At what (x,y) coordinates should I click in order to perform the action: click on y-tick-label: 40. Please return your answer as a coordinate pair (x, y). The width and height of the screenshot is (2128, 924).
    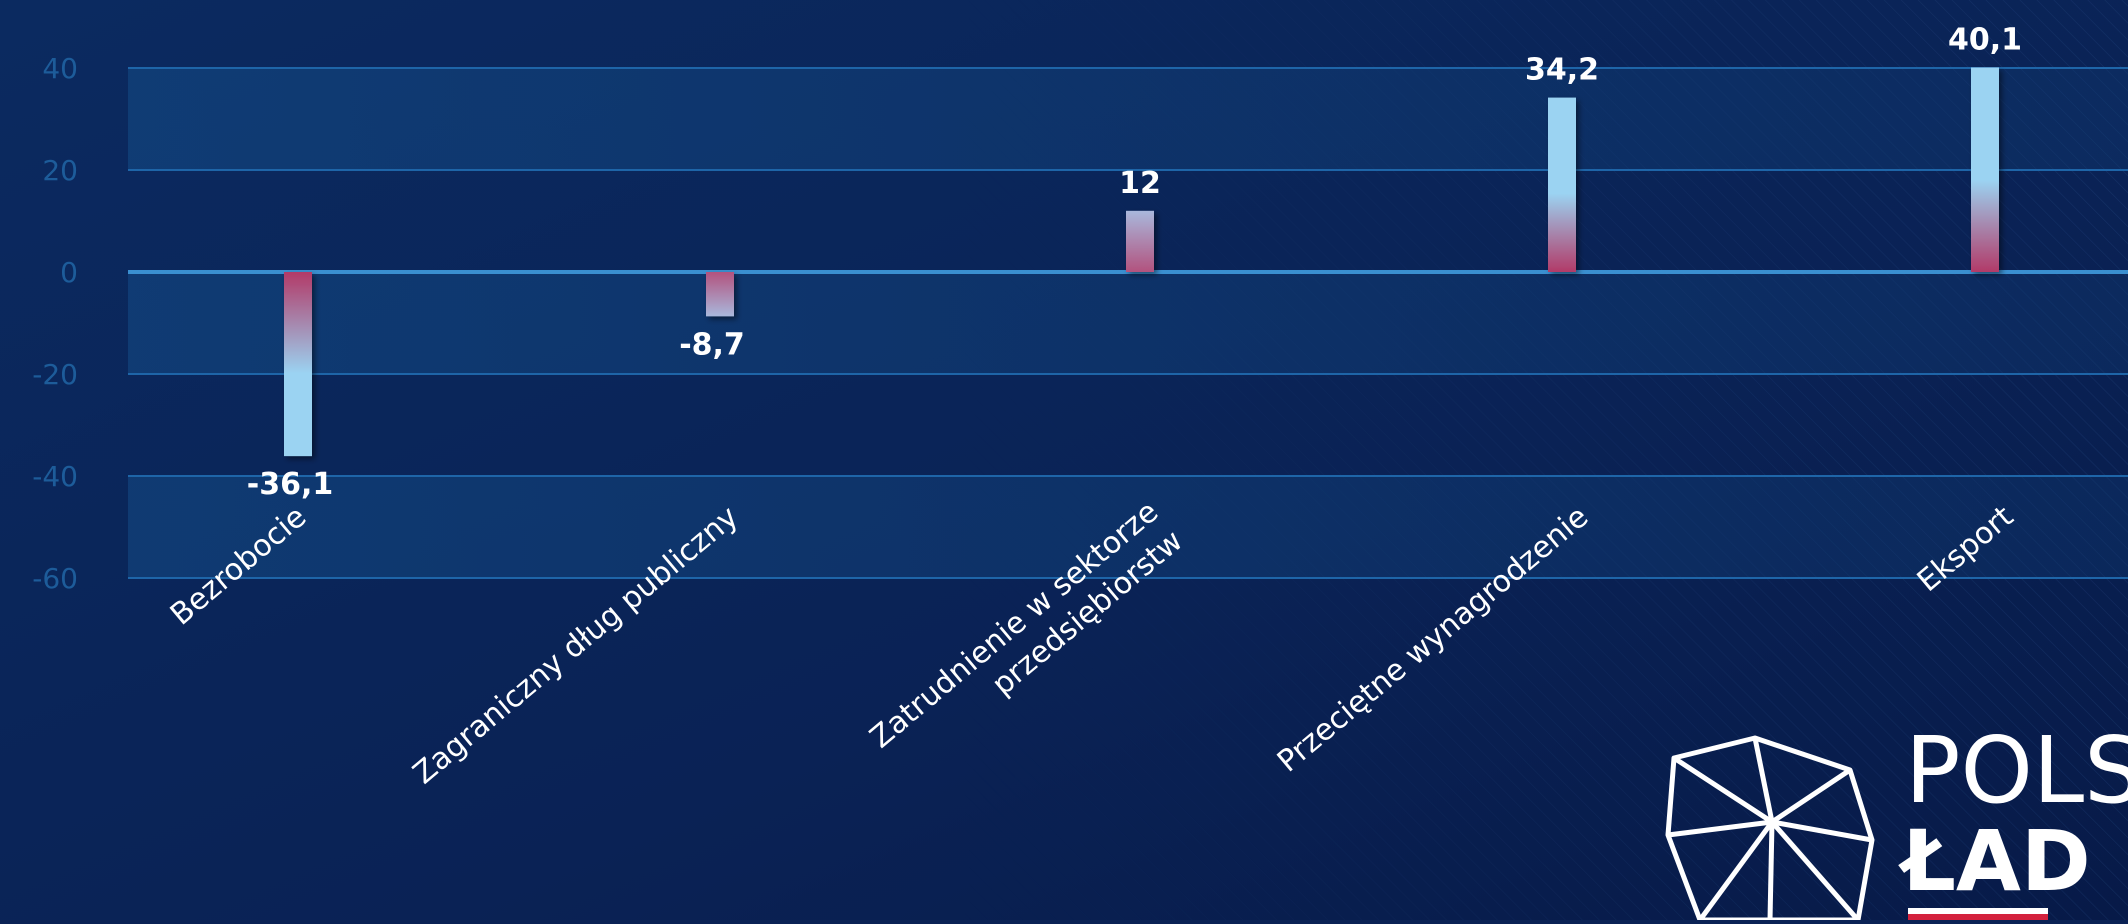
    Looking at the image, I should click on (60, 68).